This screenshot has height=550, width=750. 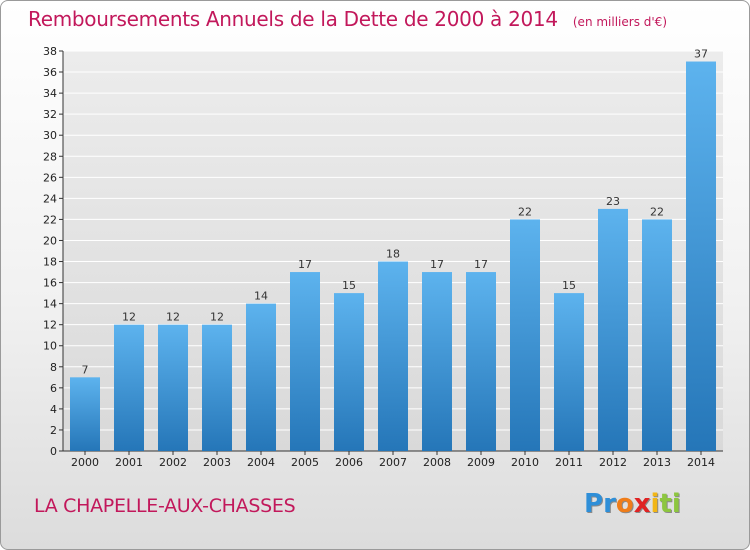 What do you see at coordinates (525, 462) in the screenshot?
I see `x-tick-label: 2010` at bounding box center [525, 462].